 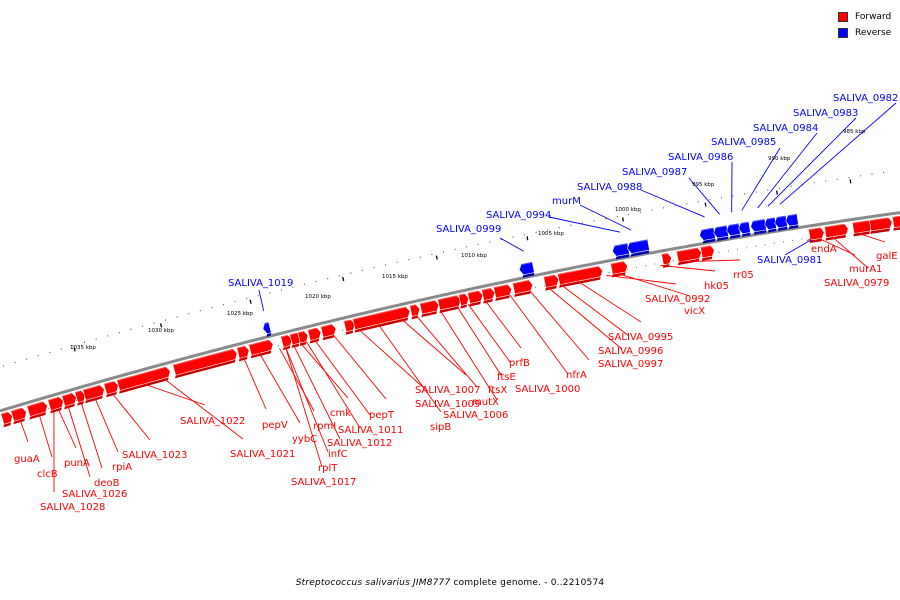 I want to click on gene-label: rr05, so click(x=743, y=275).